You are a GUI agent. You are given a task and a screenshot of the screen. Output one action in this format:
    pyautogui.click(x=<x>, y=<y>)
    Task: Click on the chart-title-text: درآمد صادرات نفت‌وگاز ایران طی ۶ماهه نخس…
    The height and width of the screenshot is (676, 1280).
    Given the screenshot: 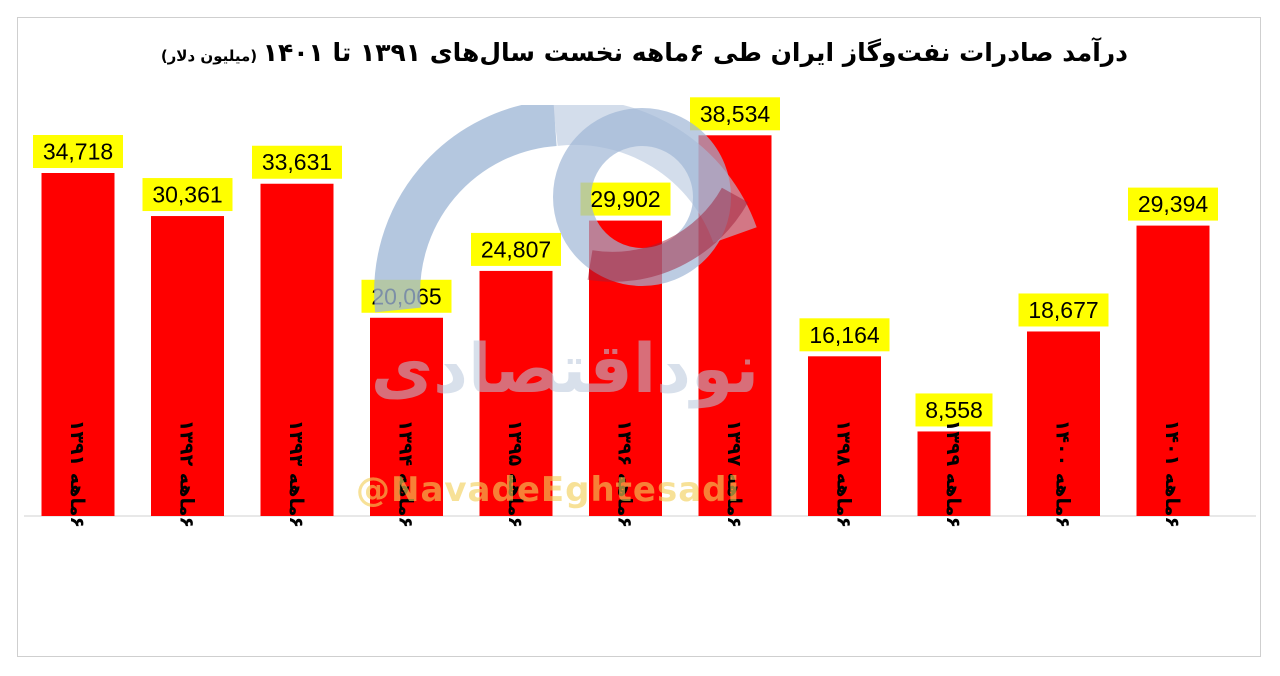 What is the action you would take?
    pyautogui.click(x=695, y=52)
    